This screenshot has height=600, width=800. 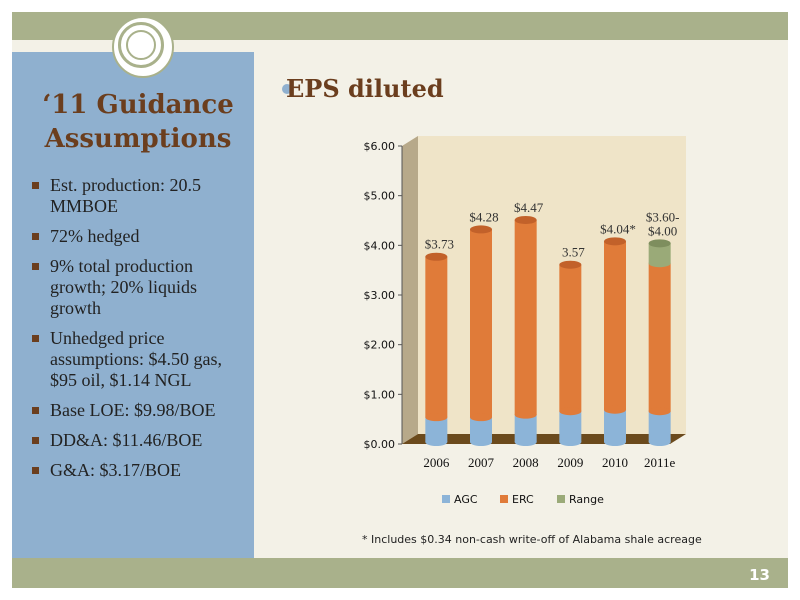 I want to click on data-label: $4.28, so click(x=483, y=216).